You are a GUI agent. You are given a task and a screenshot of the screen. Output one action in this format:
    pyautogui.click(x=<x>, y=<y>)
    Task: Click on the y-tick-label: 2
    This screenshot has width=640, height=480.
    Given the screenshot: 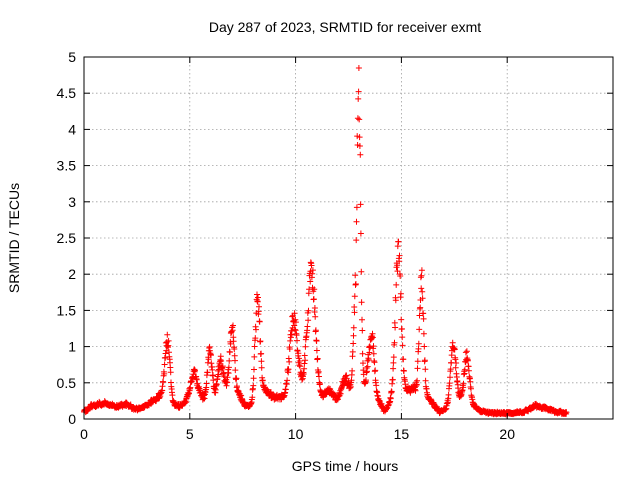 What is the action you would take?
    pyautogui.click(x=72, y=274)
    